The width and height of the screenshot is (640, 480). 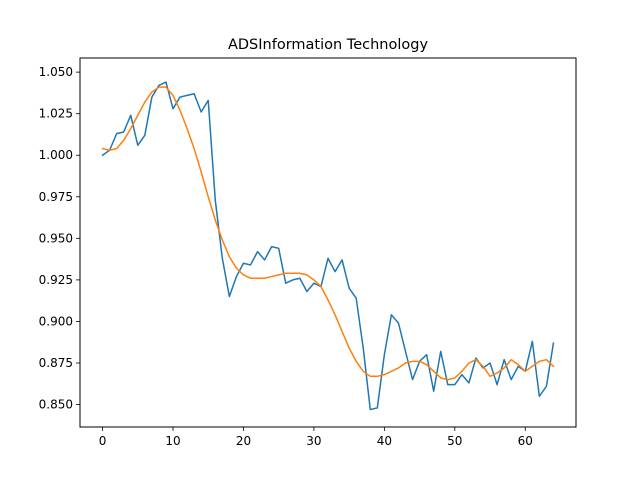 What do you see at coordinates (56, 238) in the screenshot?
I see `y-tick-label: 0.950` at bounding box center [56, 238].